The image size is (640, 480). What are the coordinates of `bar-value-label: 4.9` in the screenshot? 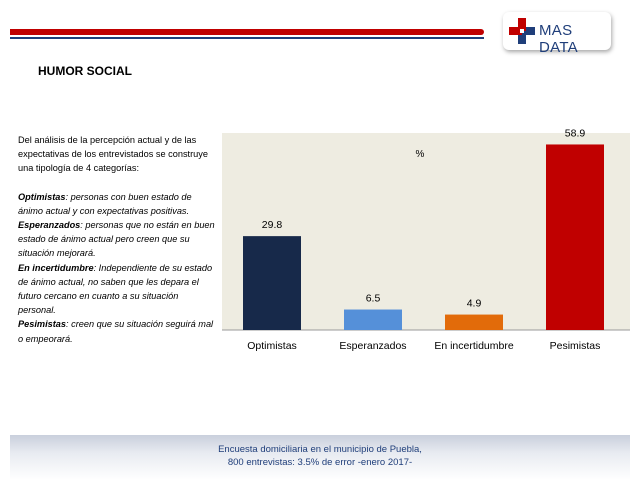 It's located at (474, 304).